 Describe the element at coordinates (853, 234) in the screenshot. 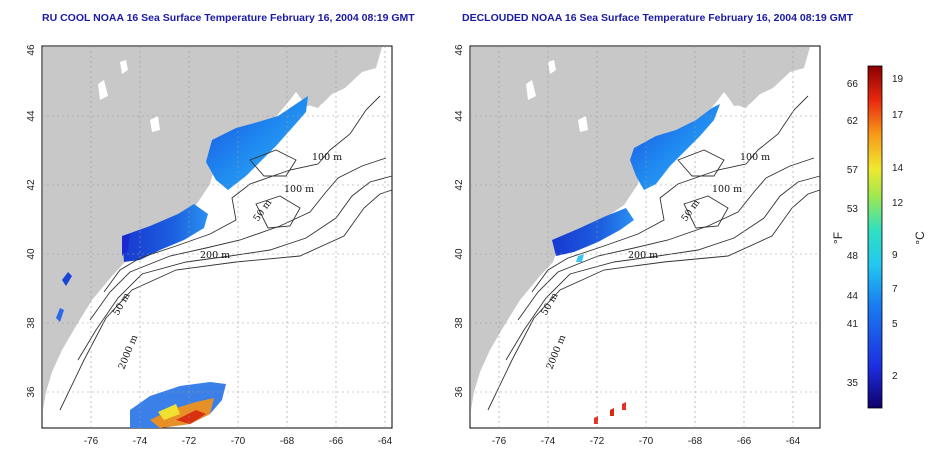

I see `colorbar-fahrenheit-ticks: 66 62 57 53 48 44 41 35` at that location.